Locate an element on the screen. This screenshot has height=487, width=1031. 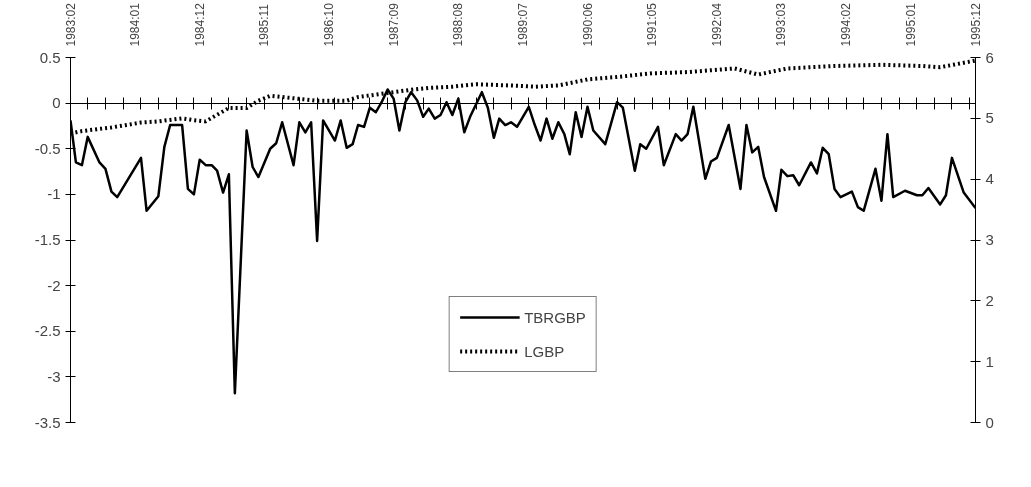
x-tick-label: 1988:08 is located at coordinates (458, 24).